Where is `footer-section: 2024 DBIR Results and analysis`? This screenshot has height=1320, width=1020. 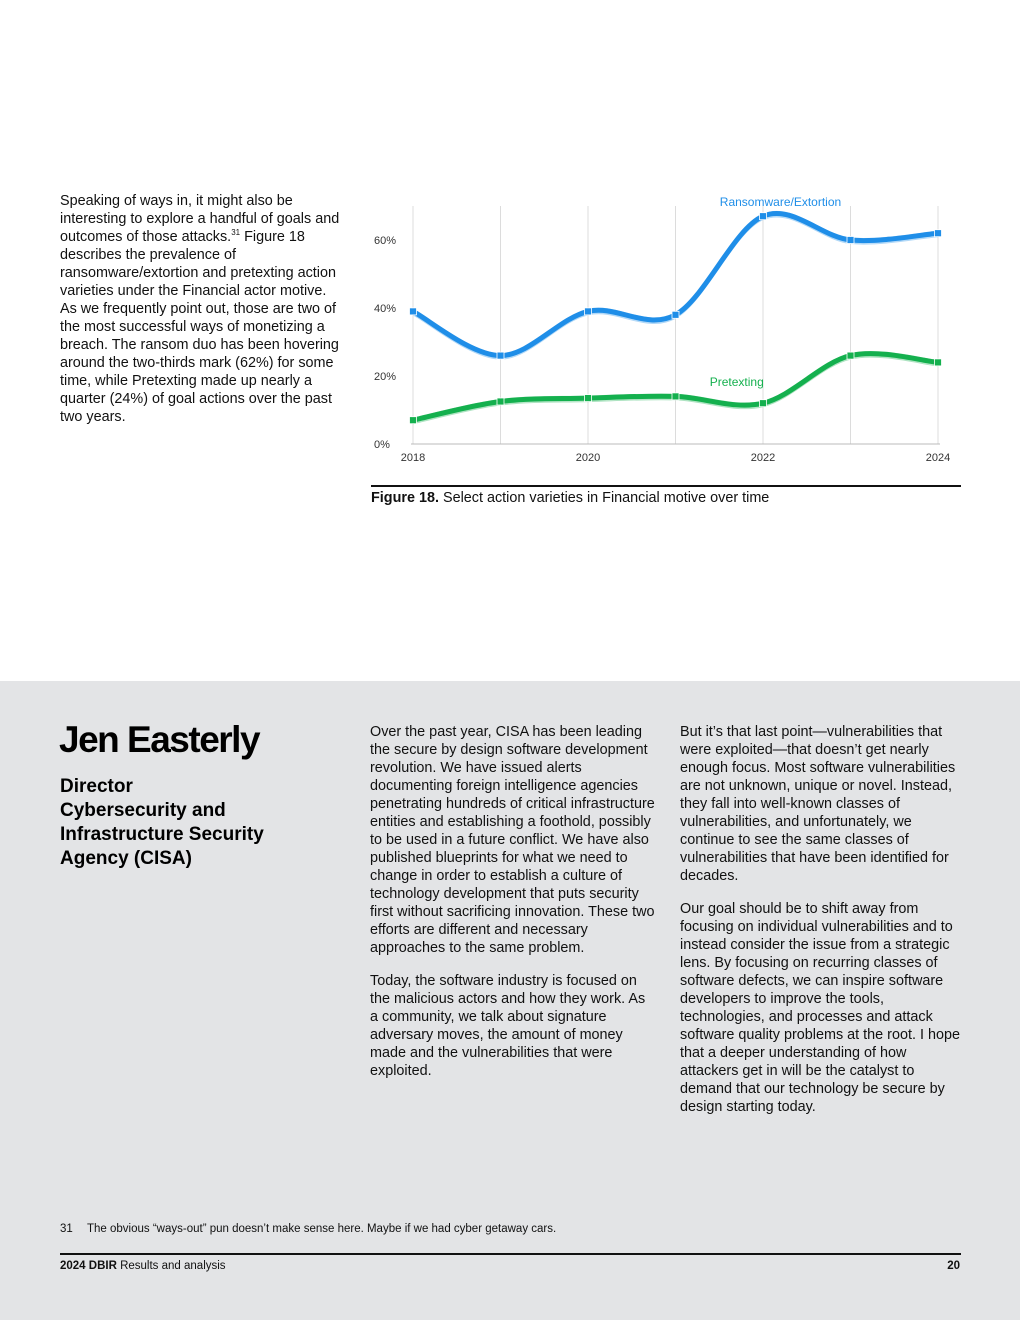 footer-section: 2024 DBIR Results and analysis is located at coordinates (143, 1266).